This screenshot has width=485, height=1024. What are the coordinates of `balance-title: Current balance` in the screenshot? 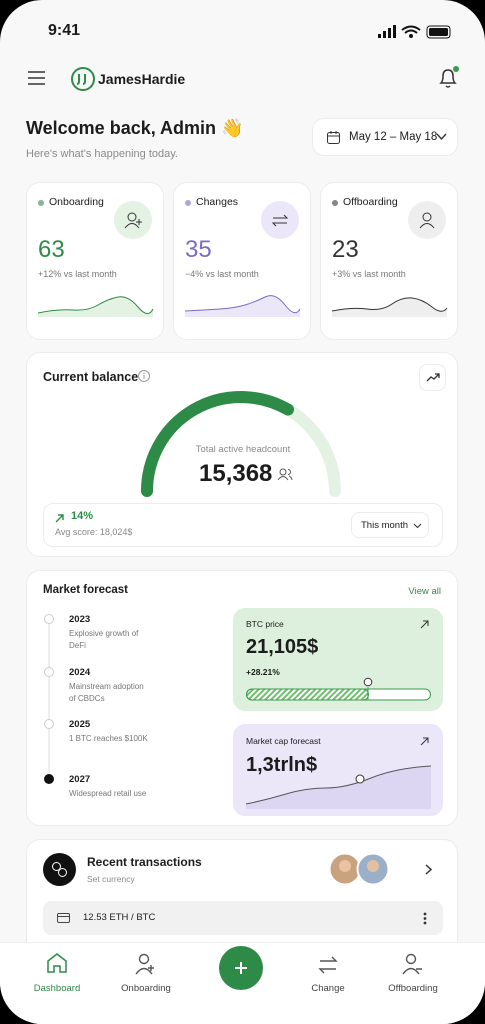 It's located at (91, 377).